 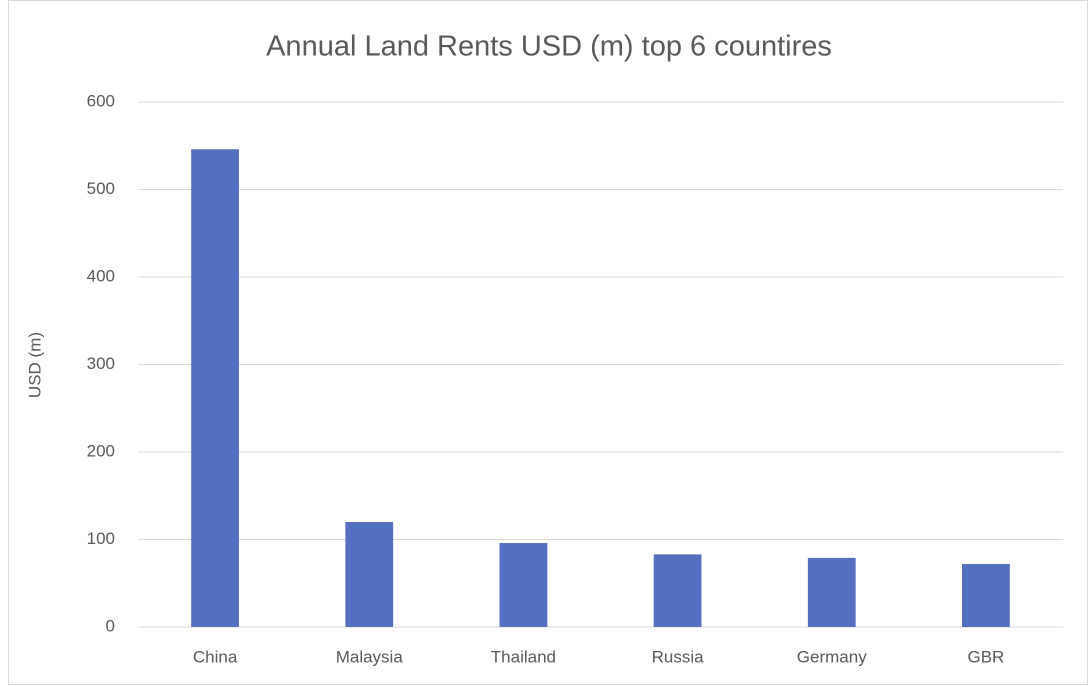 What do you see at coordinates (101, 100) in the screenshot?
I see `y-tick-label: 600` at bounding box center [101, 100].